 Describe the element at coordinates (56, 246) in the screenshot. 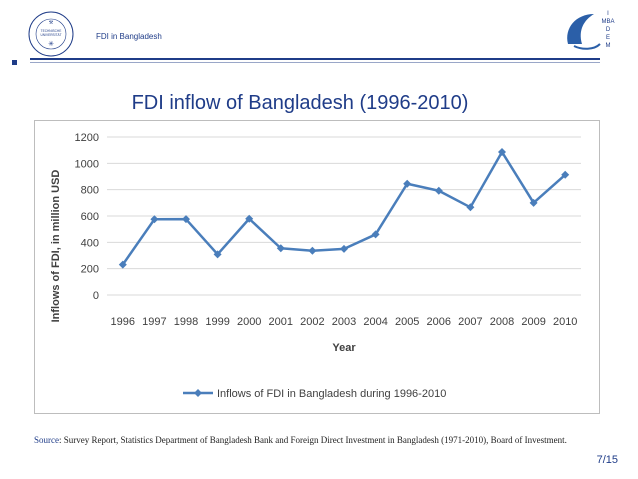

I see `y-axis-title: Inflows of FDI, in million USD` at that location.